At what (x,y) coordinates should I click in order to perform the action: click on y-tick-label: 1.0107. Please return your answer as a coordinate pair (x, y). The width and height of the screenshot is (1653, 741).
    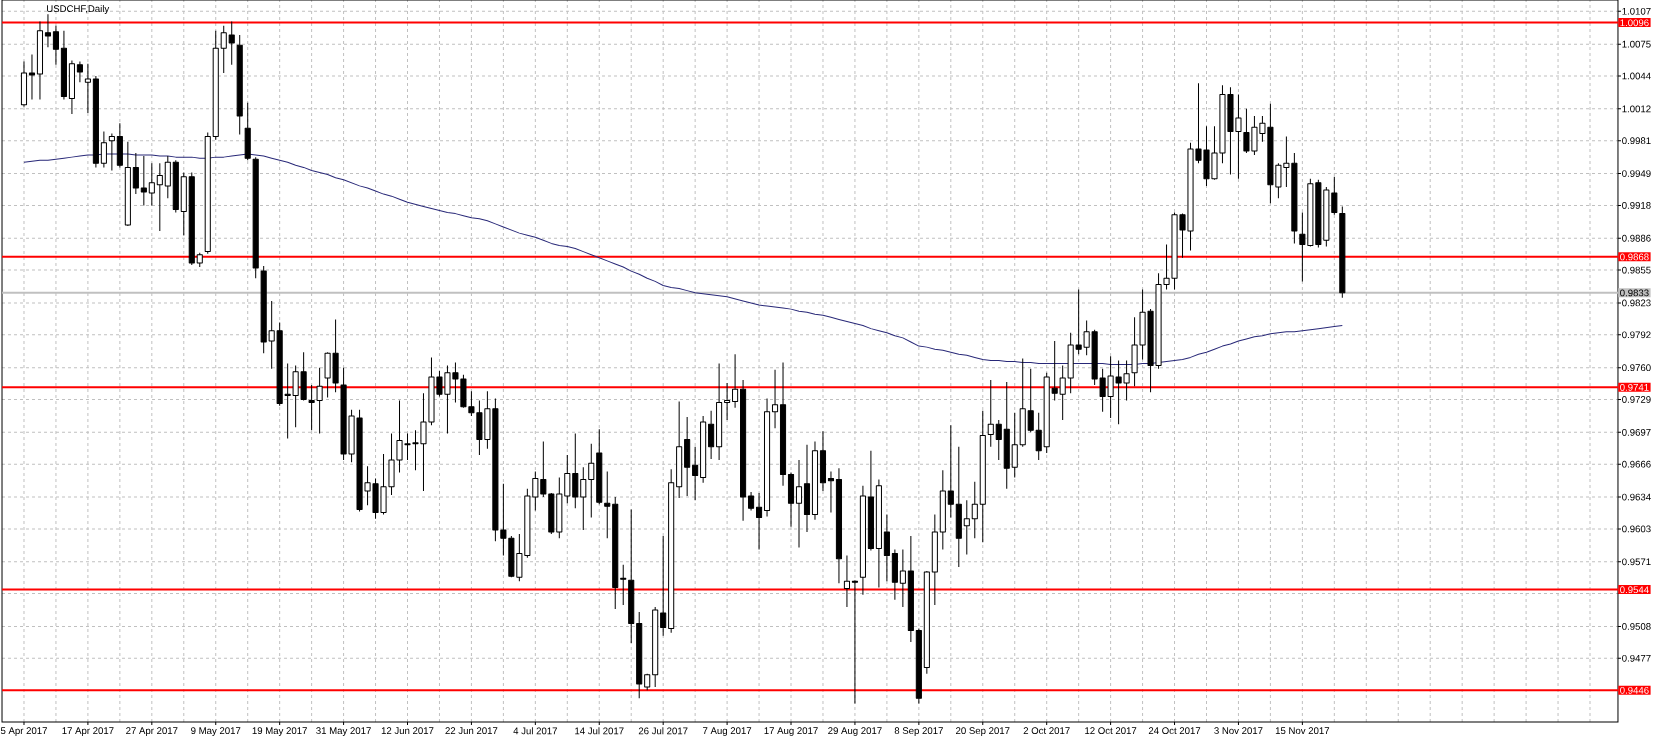
    Looking at the image, I should click on (1636, 11).